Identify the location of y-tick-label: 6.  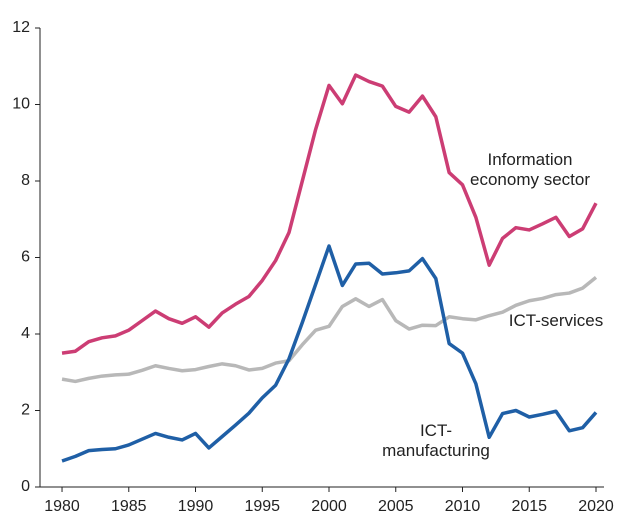
(25, 257).